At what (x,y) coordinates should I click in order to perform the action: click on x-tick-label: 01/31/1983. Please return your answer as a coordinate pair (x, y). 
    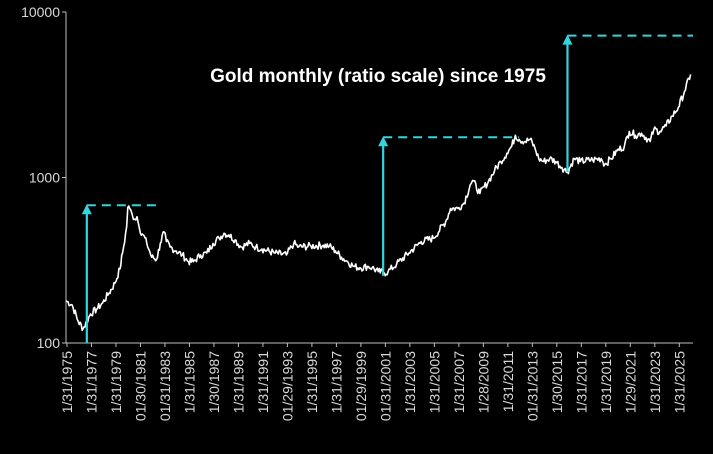
    Looking at the image, I should click on (165, 386).